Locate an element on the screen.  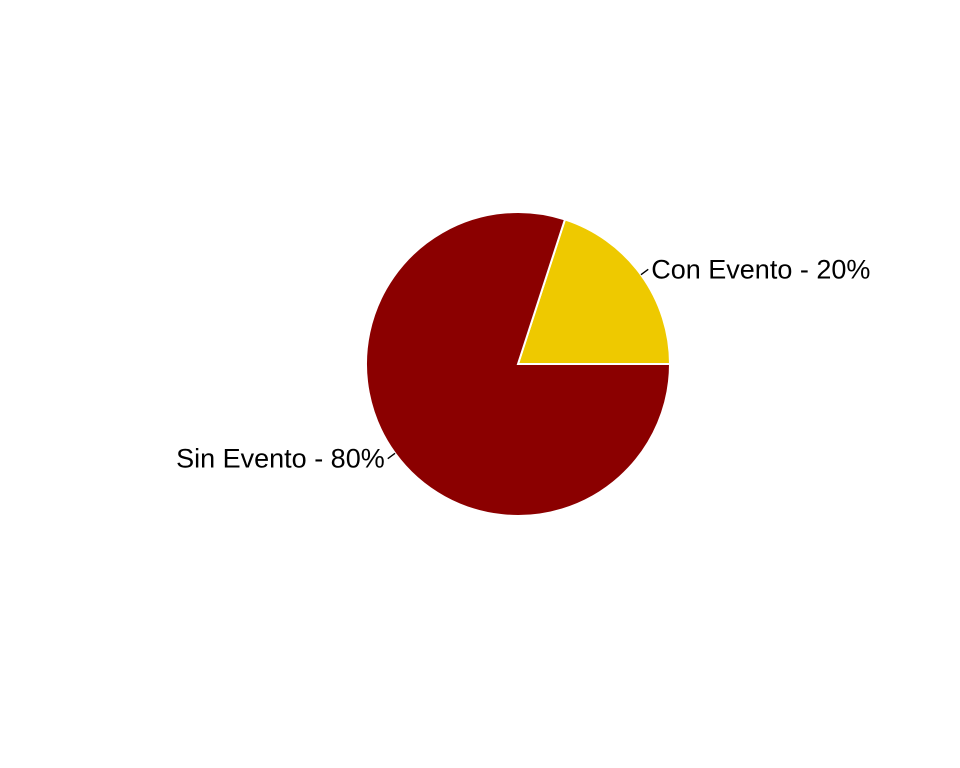
slice-label-con-evento: Con Evento - 20% is located at coordinates (760, 269).